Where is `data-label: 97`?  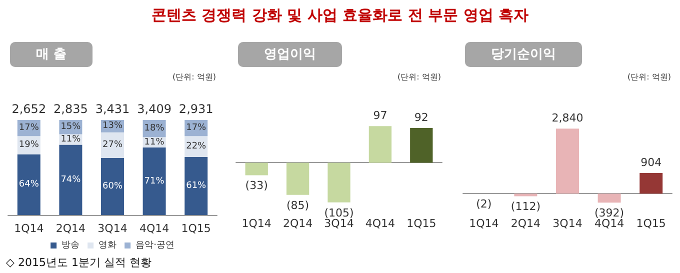 data-label: 97 is located at coordinates (380, 115).